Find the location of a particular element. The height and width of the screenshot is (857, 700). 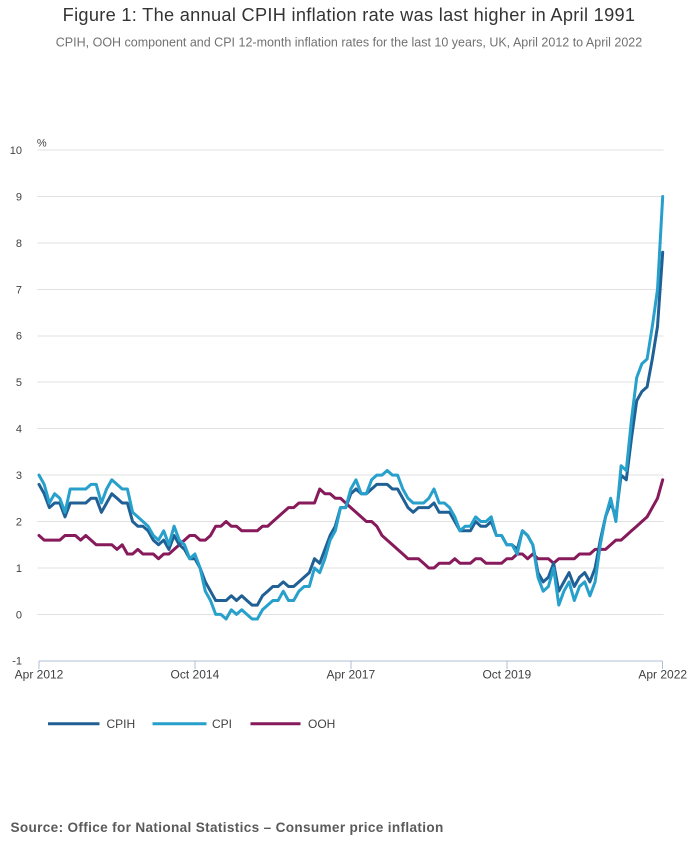

svg-text: 6 is located at coordinates (19, 337).